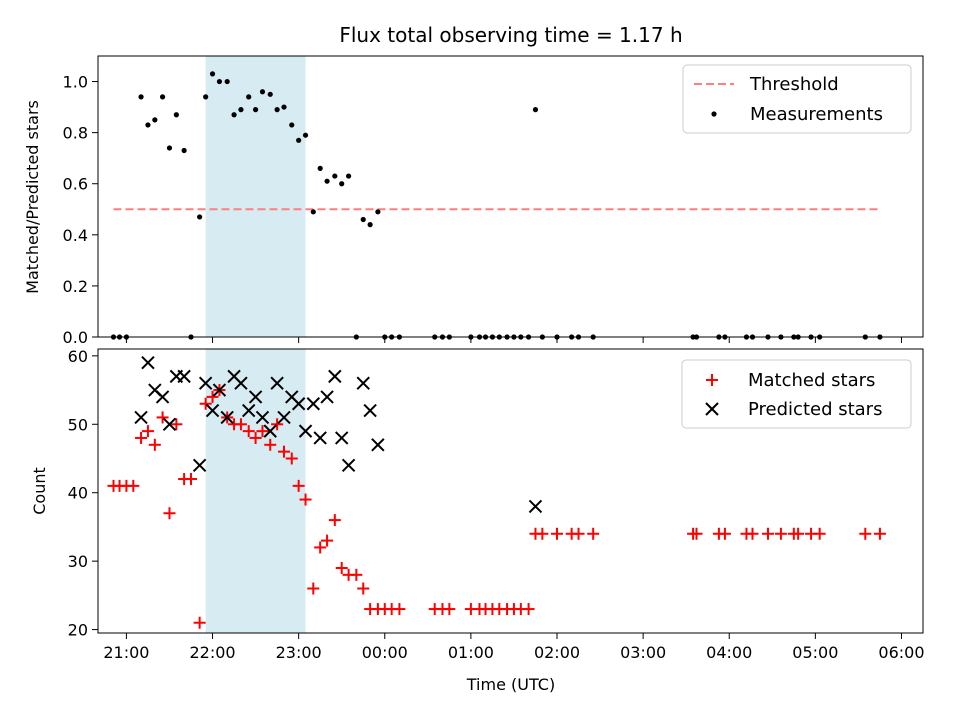  I want to click on x-axis-label: Time (UTC), so click(510, 684).